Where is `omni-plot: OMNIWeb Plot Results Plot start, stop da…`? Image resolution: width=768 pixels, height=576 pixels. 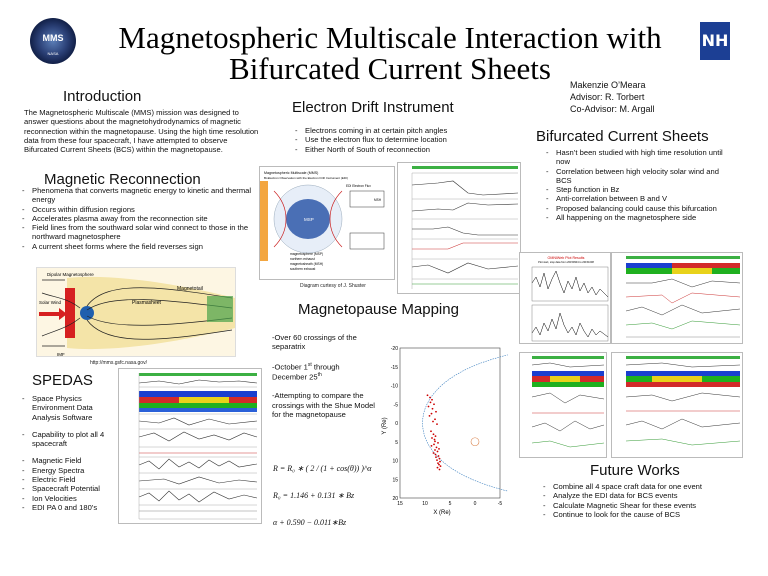 omni-plot: OMNIWeb Plot Results Plot start, stop da… is located at coordinates (565, 298).